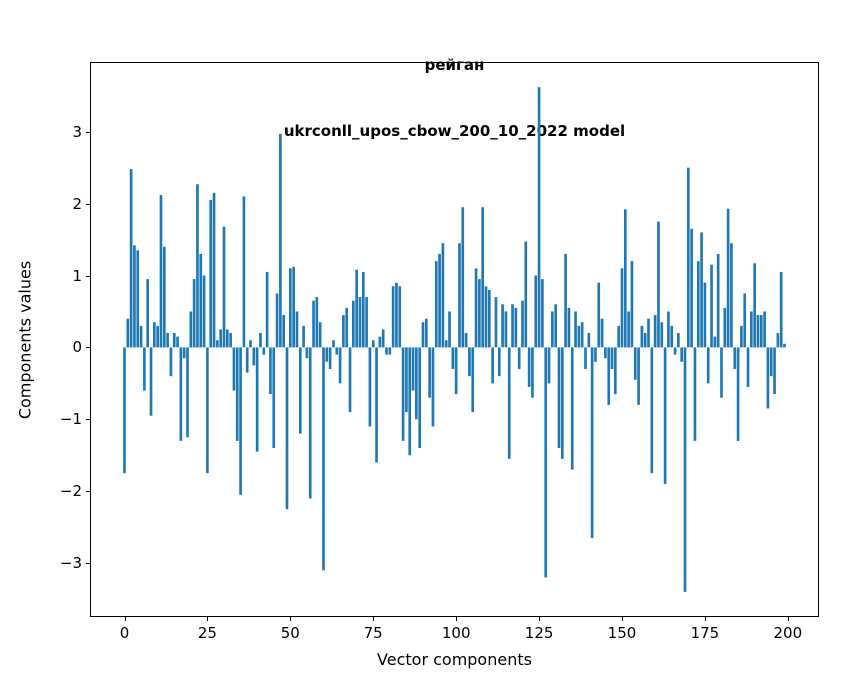  I want to click on y-tick-label: 0, so click(77, 347).